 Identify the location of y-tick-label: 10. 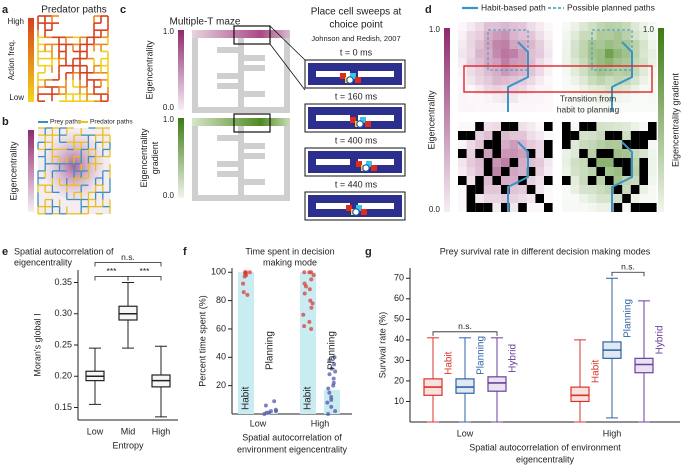
(399, 401).